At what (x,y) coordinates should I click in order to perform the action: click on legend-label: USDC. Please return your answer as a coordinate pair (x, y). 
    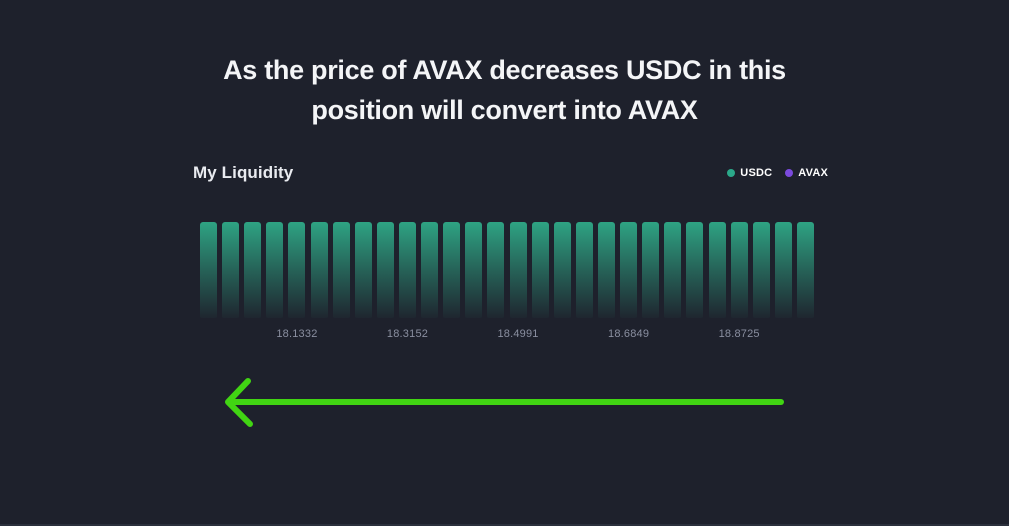
    Looking at the image, I should click on (756, 173).